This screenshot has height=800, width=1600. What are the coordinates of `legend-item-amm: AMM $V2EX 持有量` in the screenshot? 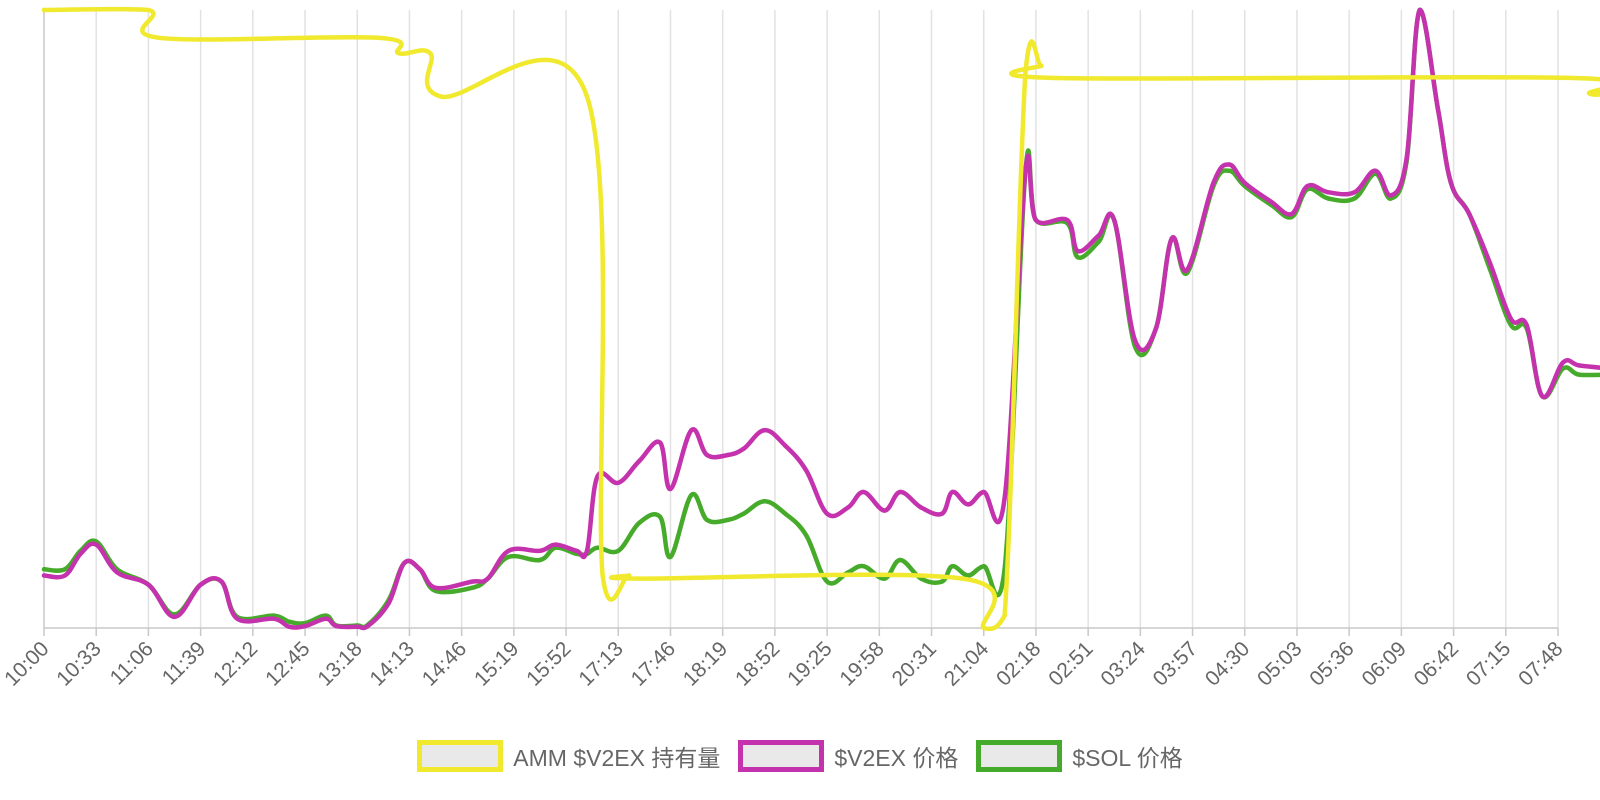 It's located at (568, 756).